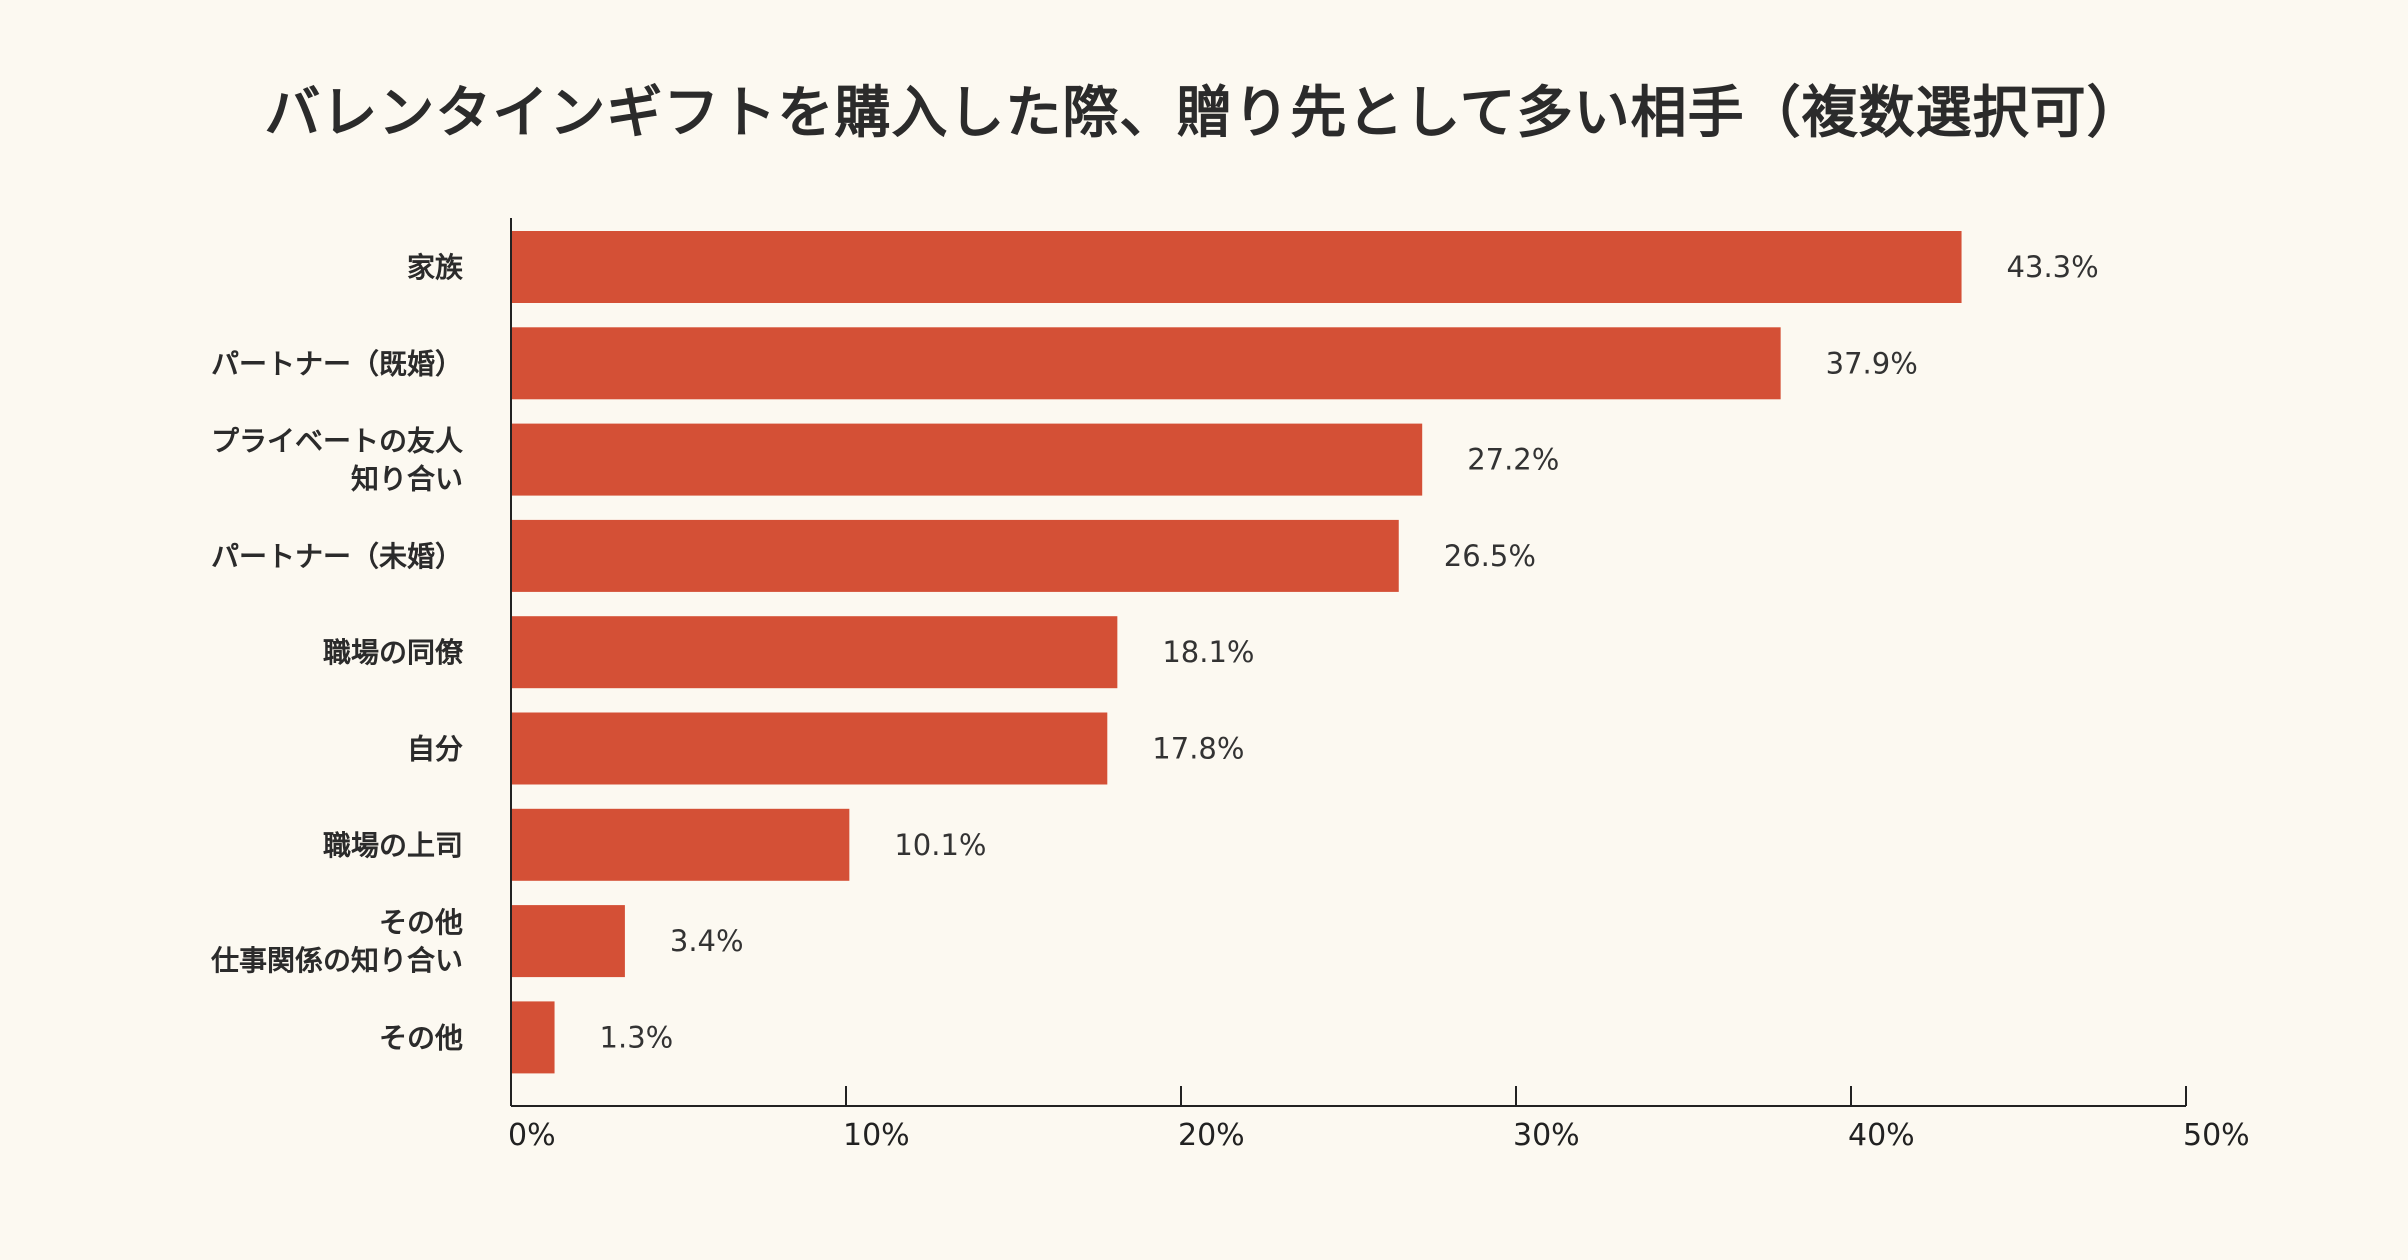 The height and width of the screenshot is (1260, 2408). Describe the element at coordinates (1198, 749) in the screenshot. I see `data-label: 17.8%` at that location.